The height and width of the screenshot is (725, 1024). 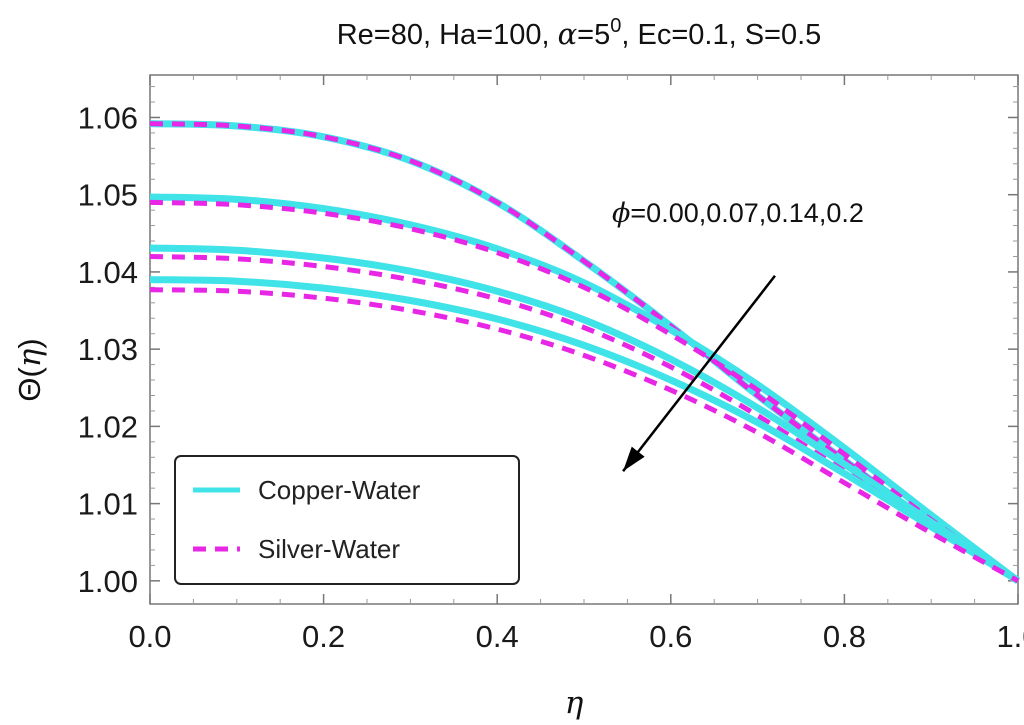 What do you see at coordinates (108, 504) in the screenshot?
I see `y-tick-label: 1.01` at bounding box center [108, 504].